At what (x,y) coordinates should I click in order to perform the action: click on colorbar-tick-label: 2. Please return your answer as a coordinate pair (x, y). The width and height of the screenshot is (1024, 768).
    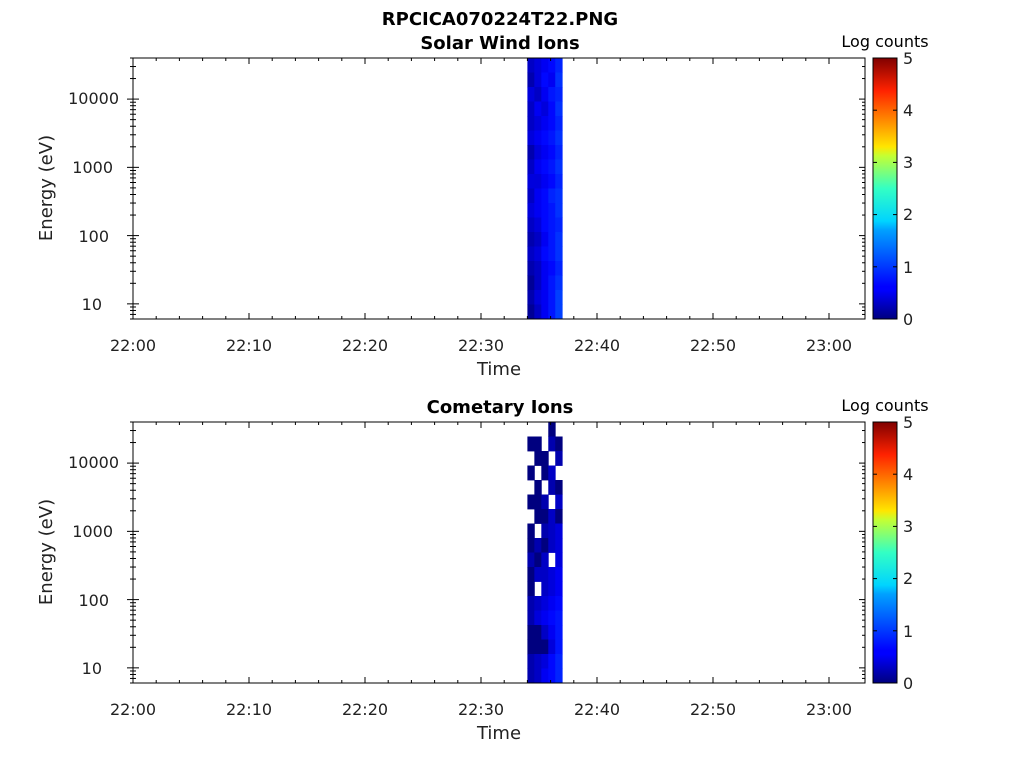
    Looking at the image, I should click on (908, 578).